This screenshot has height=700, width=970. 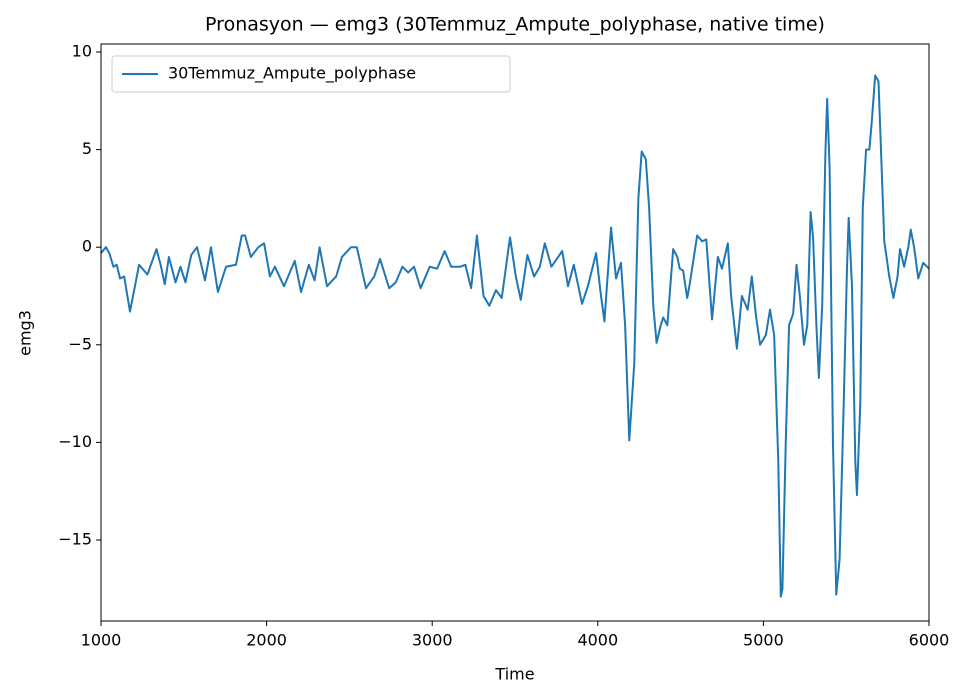 I want to click on x-tick-label: 4000, so click(x=597, y=640).